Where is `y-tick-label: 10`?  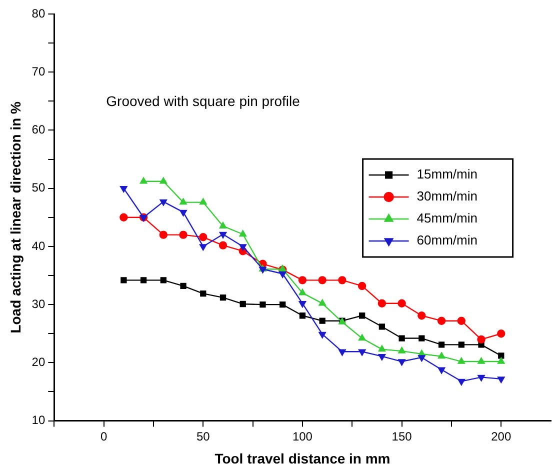
y-tick-label: 10 is located at coordinates (39, 420).